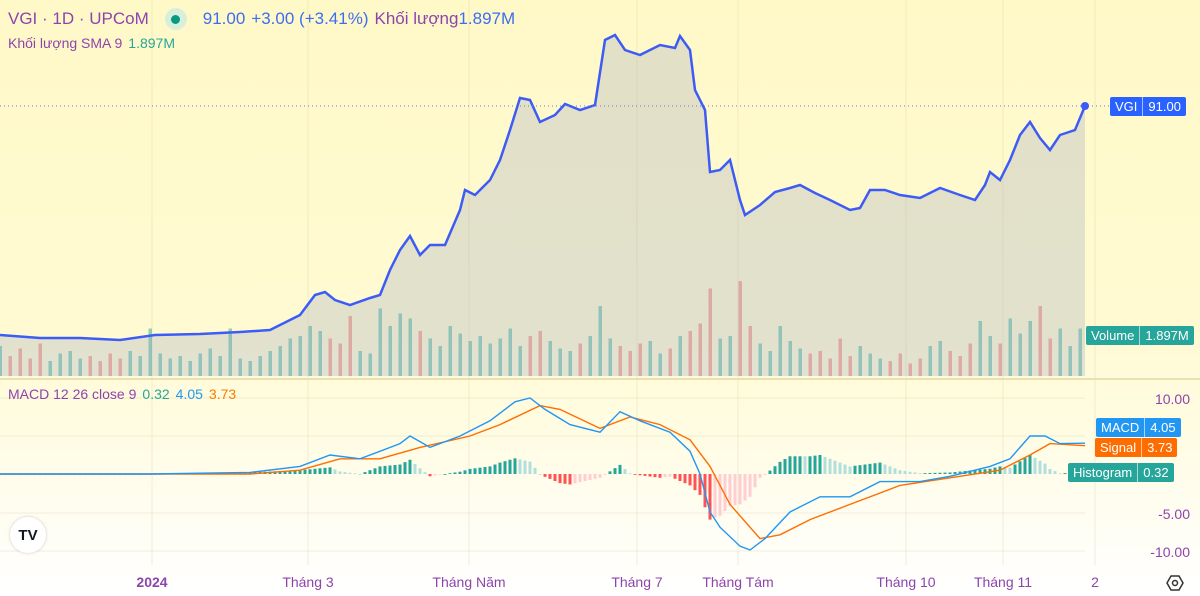 The height and width of the screenshot is (596, 1200). Describe the element at coordinates (28, 535) in the screenshot. I see `tradingview-logo: TV` at that location.